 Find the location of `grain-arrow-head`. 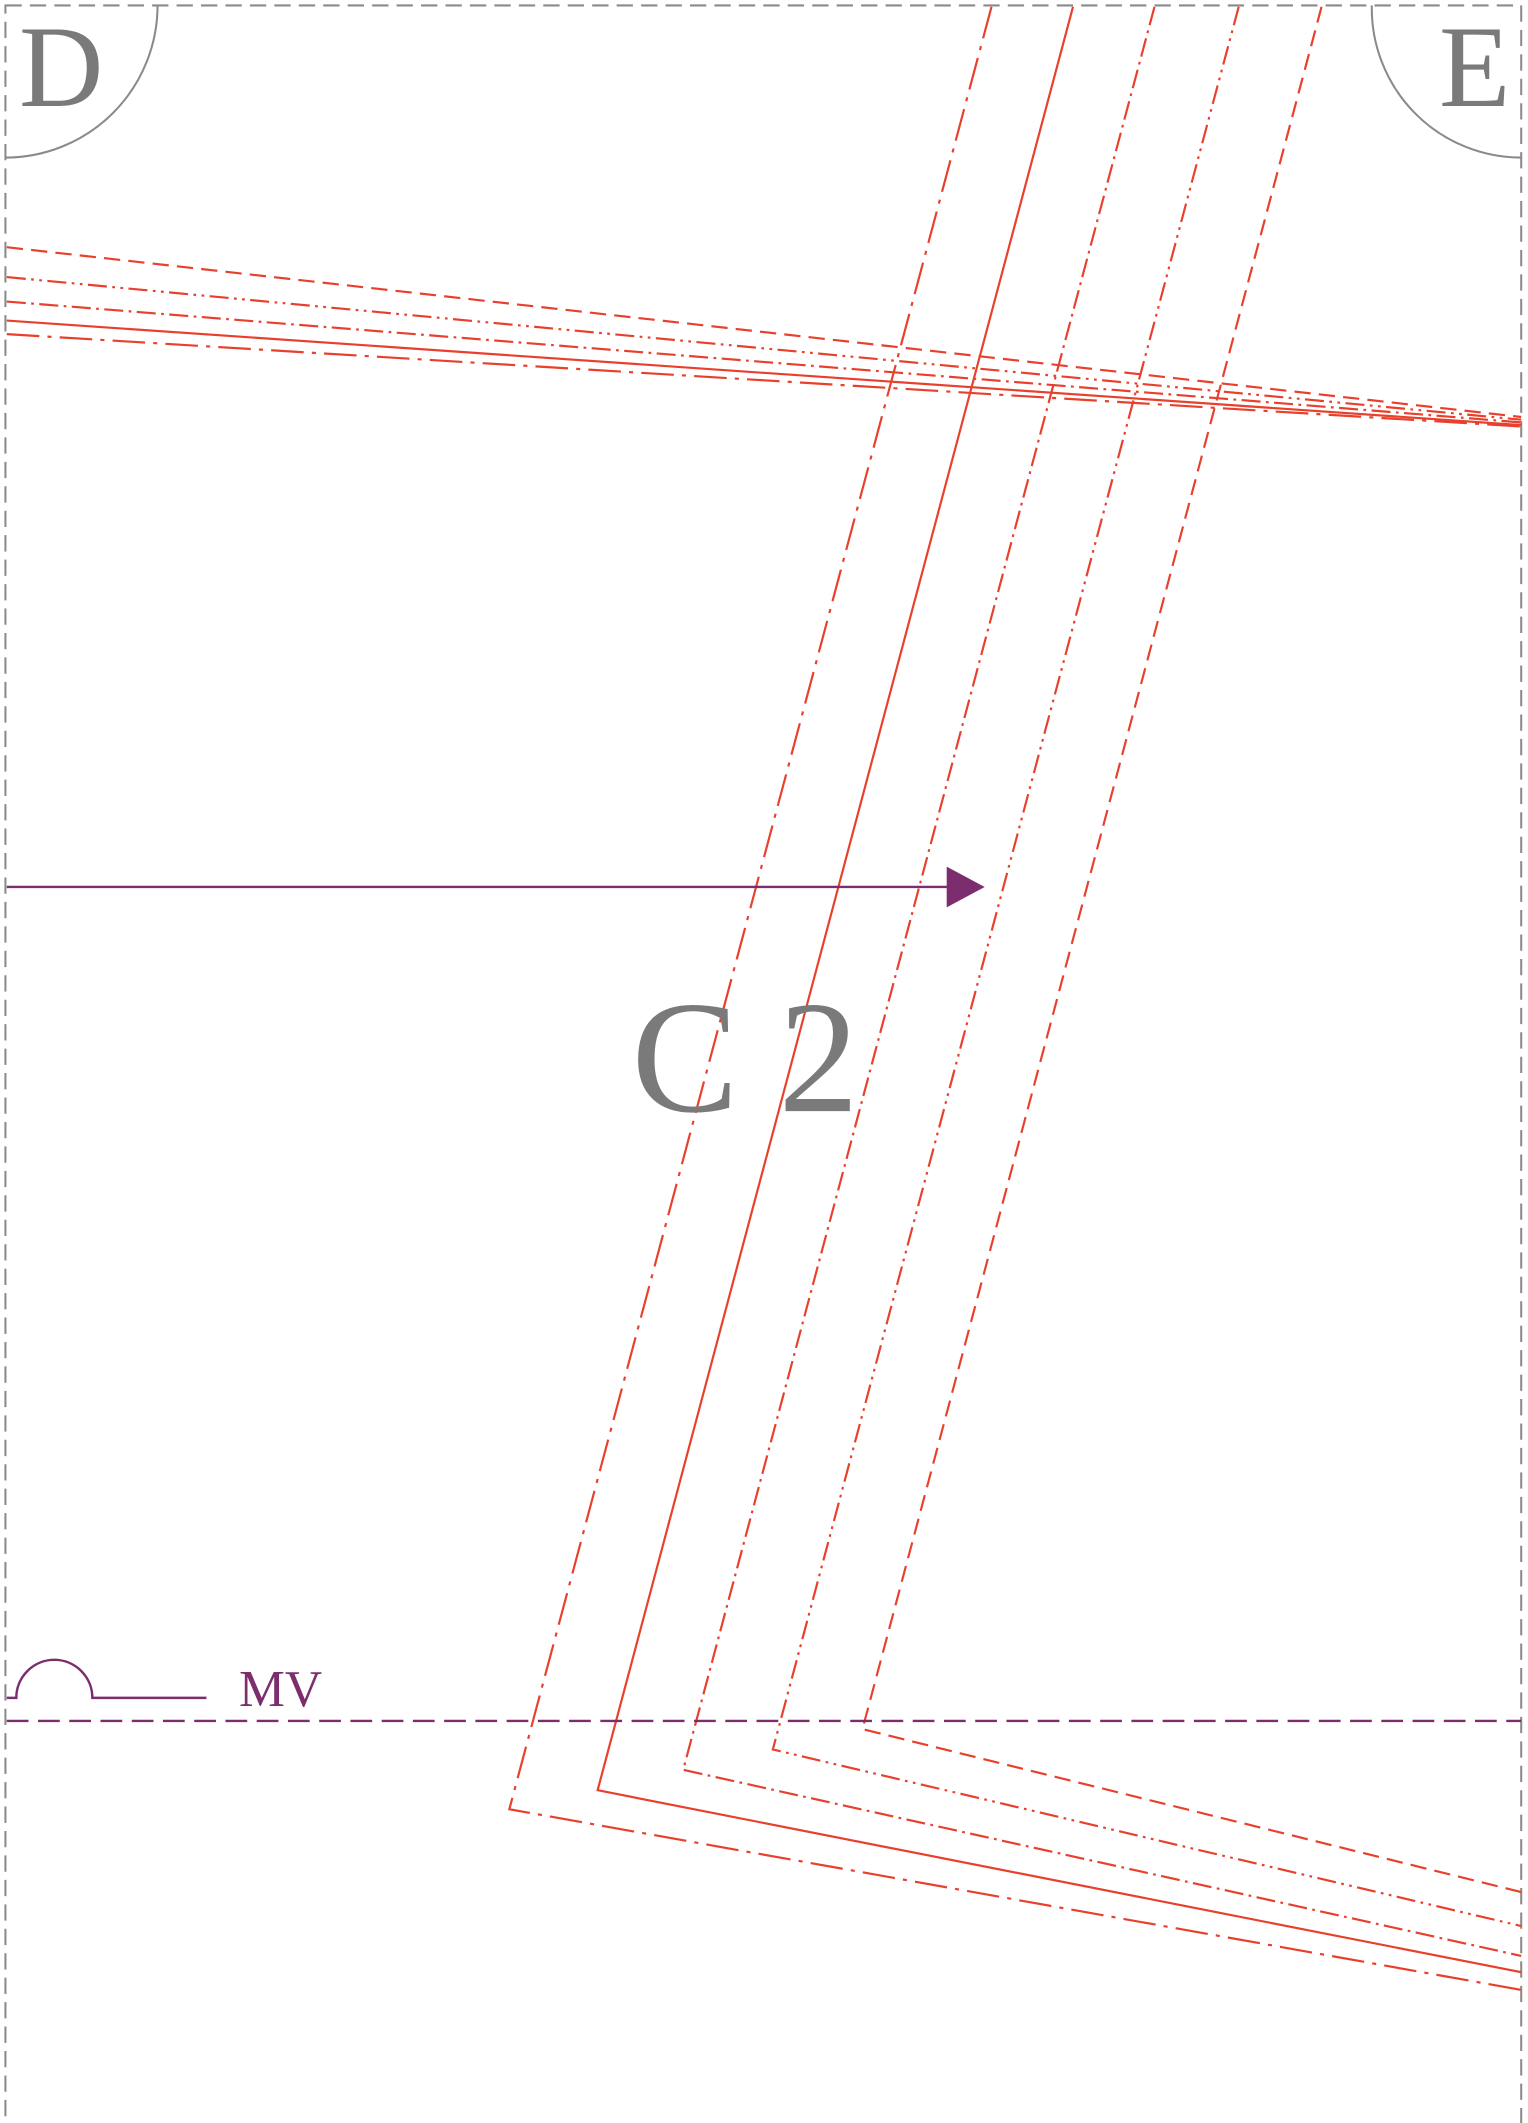

grain-arrow-head is located at coordinates (965, 887).